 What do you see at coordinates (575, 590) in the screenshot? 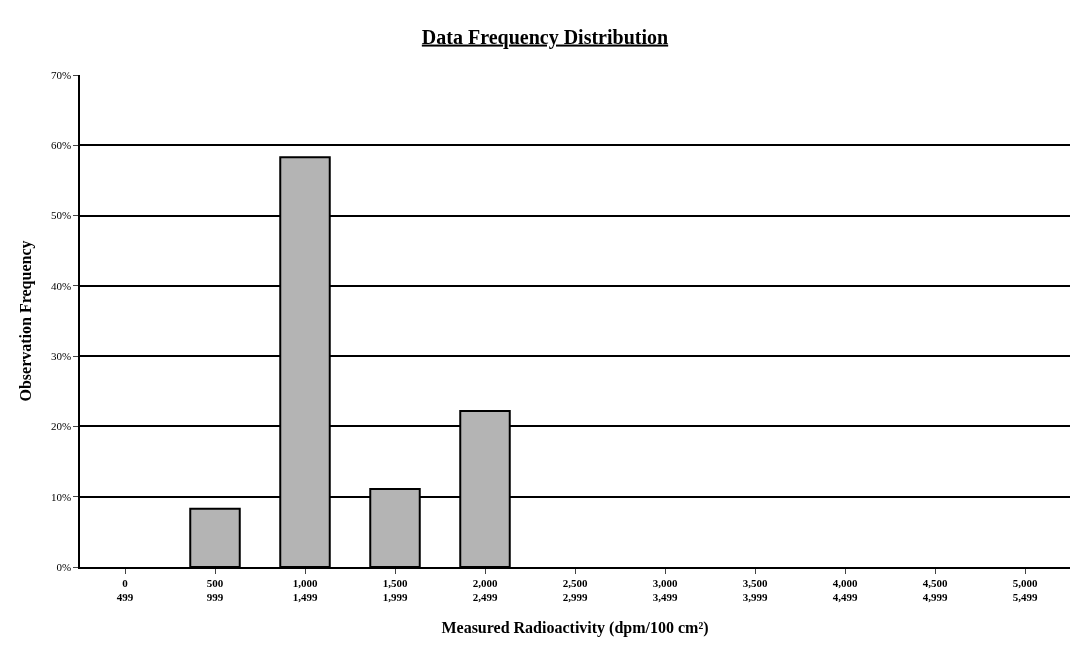
I see `x-tick-label: 2,500 2,999` at bounding box center [575, 590].